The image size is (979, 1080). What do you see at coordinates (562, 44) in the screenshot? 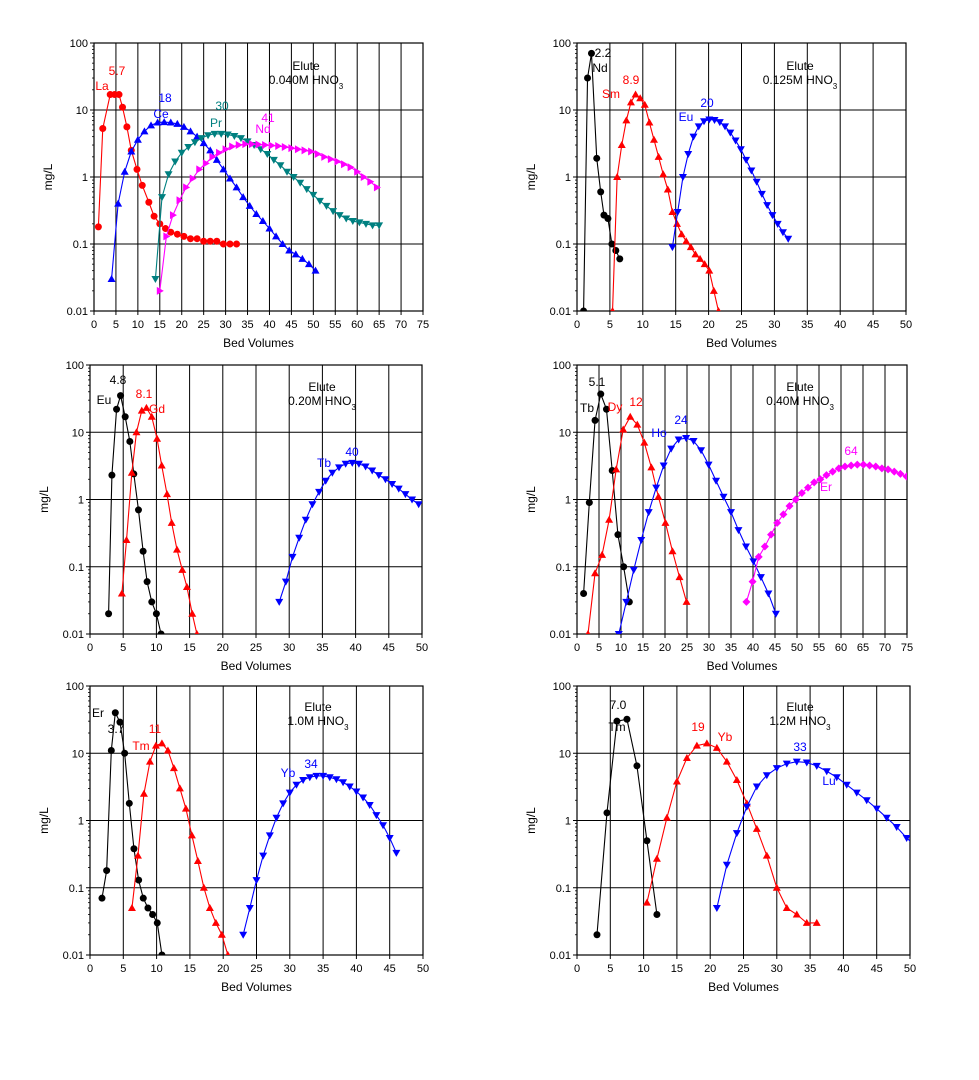
I see `y-tick-label: 100` at bounding box center [562, 44].